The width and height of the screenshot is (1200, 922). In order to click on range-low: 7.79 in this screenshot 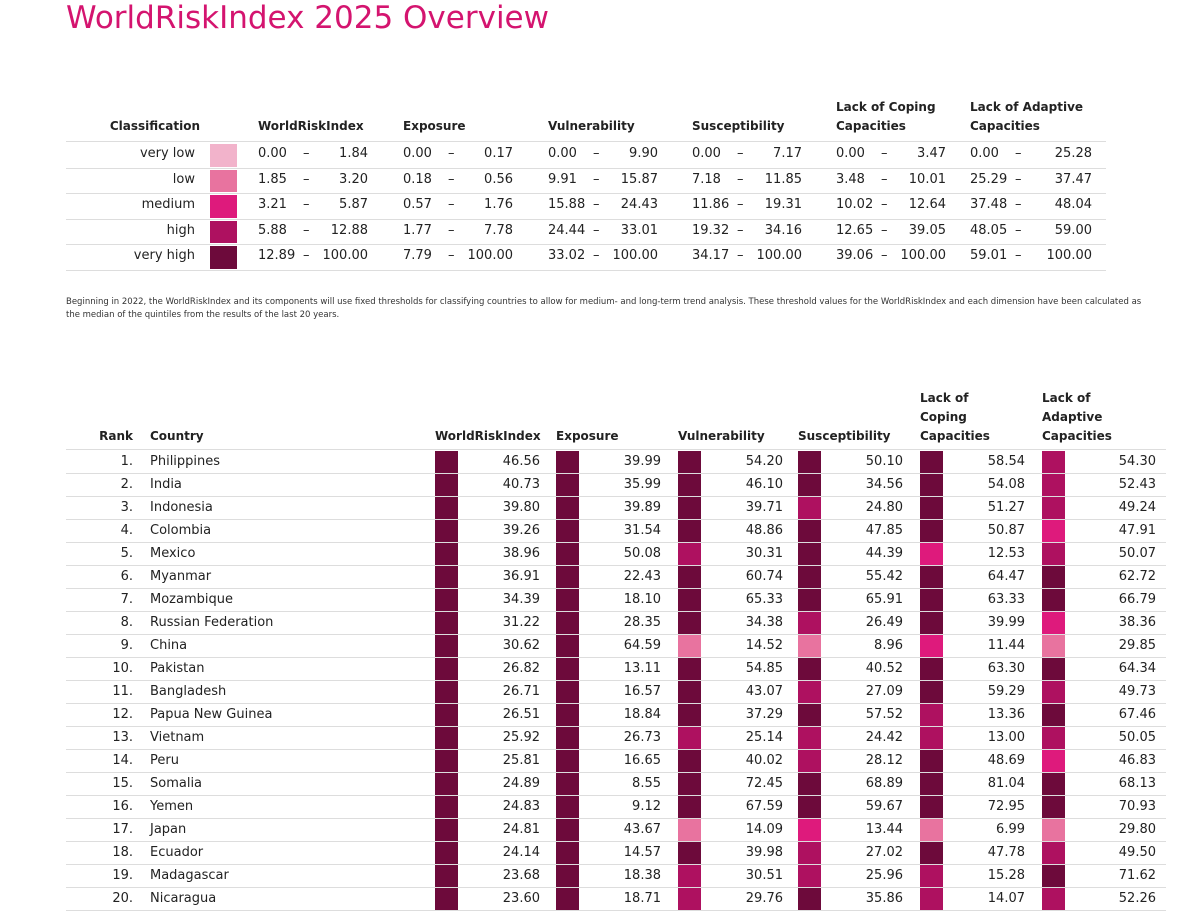, I will do `click(417, 255)`.